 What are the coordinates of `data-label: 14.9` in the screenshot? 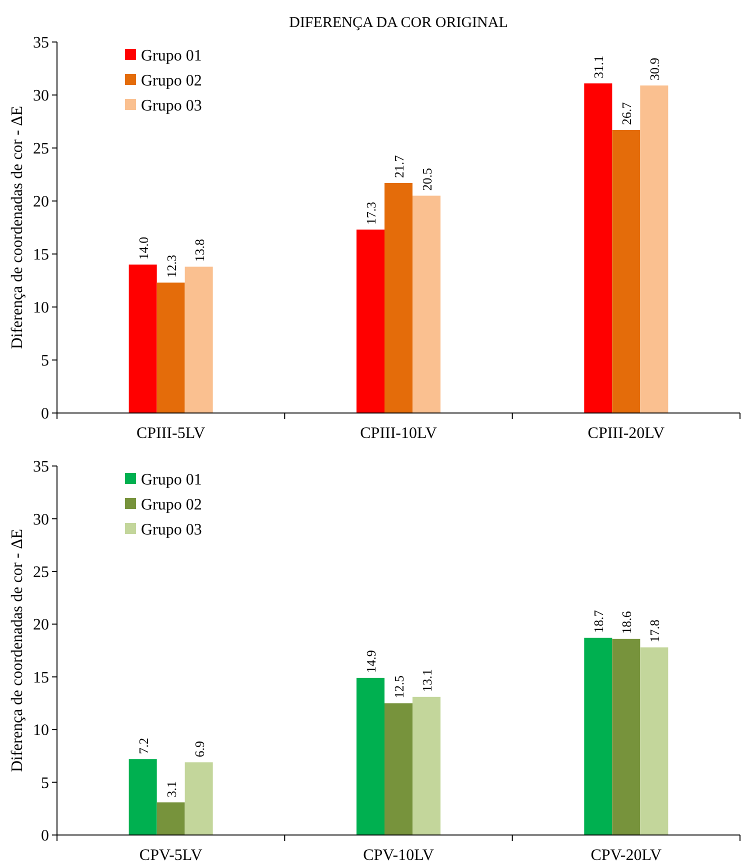 It's located at (371, 661).